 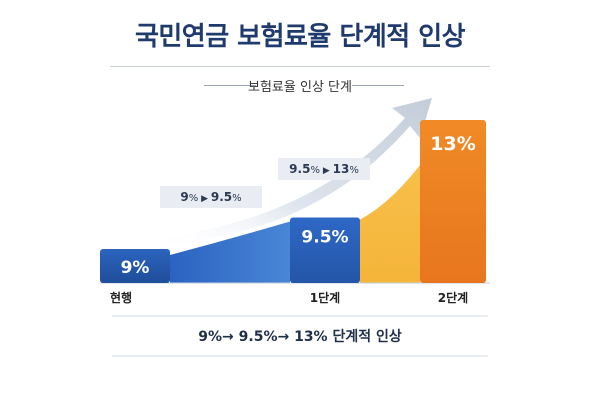 What do you see at coordinates (121, 297) in the screenshot?
I see `category-label-0: 현행` at bounding box center [121, 297].